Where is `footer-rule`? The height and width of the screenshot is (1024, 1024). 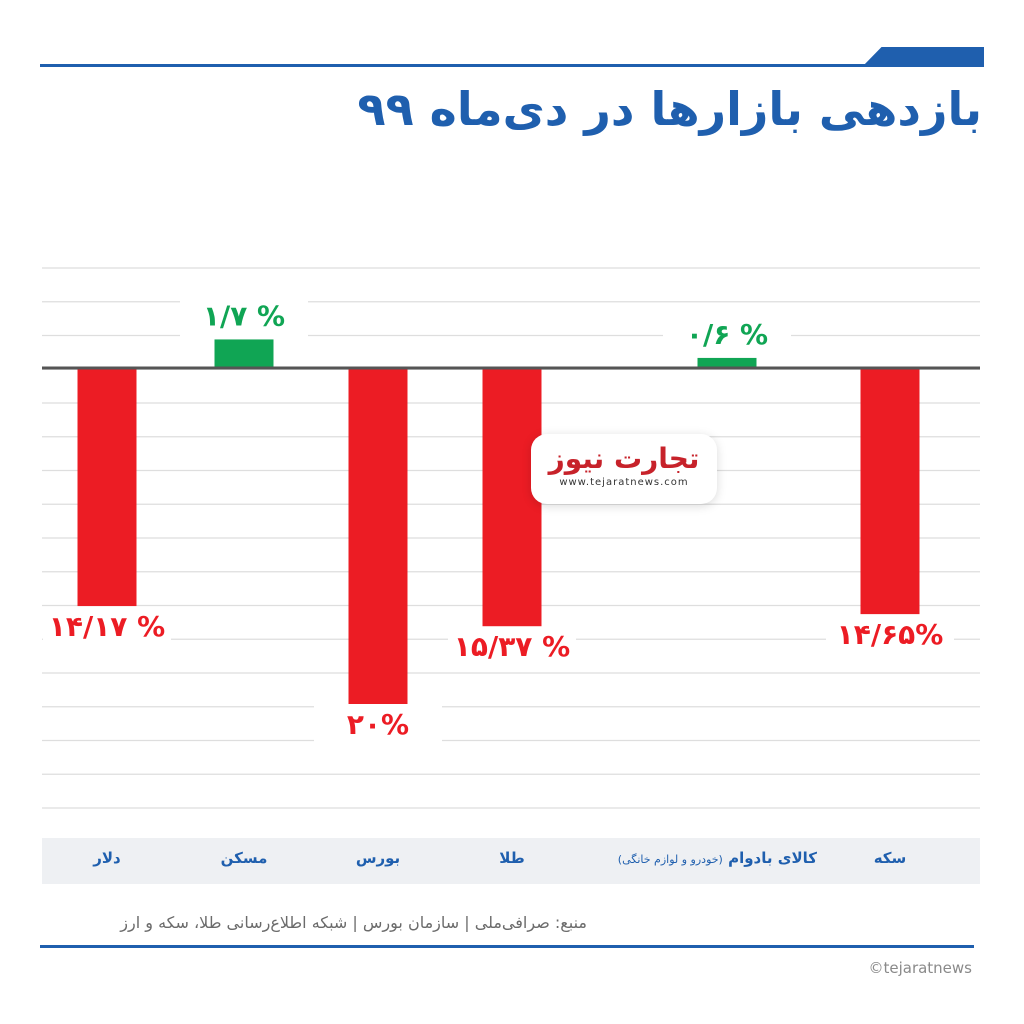
footer-rule is located at coordinates (507, 946).